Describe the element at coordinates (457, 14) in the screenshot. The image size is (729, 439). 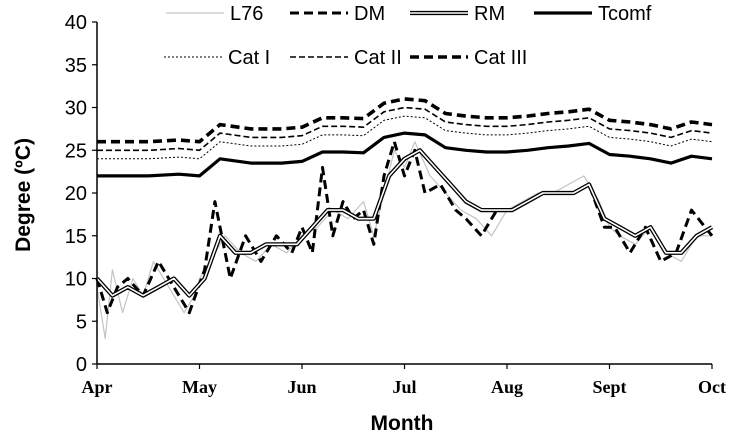
I see `legend-item-rm: RM` at that location.